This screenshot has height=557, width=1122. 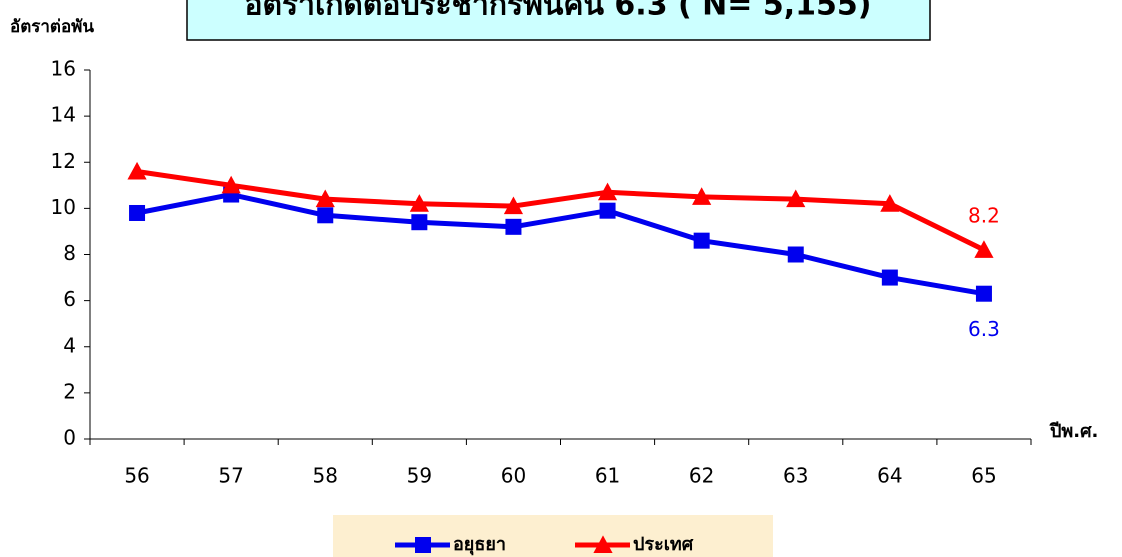 I want to click on y-tick-label: 16, so click(x=63, y=69).